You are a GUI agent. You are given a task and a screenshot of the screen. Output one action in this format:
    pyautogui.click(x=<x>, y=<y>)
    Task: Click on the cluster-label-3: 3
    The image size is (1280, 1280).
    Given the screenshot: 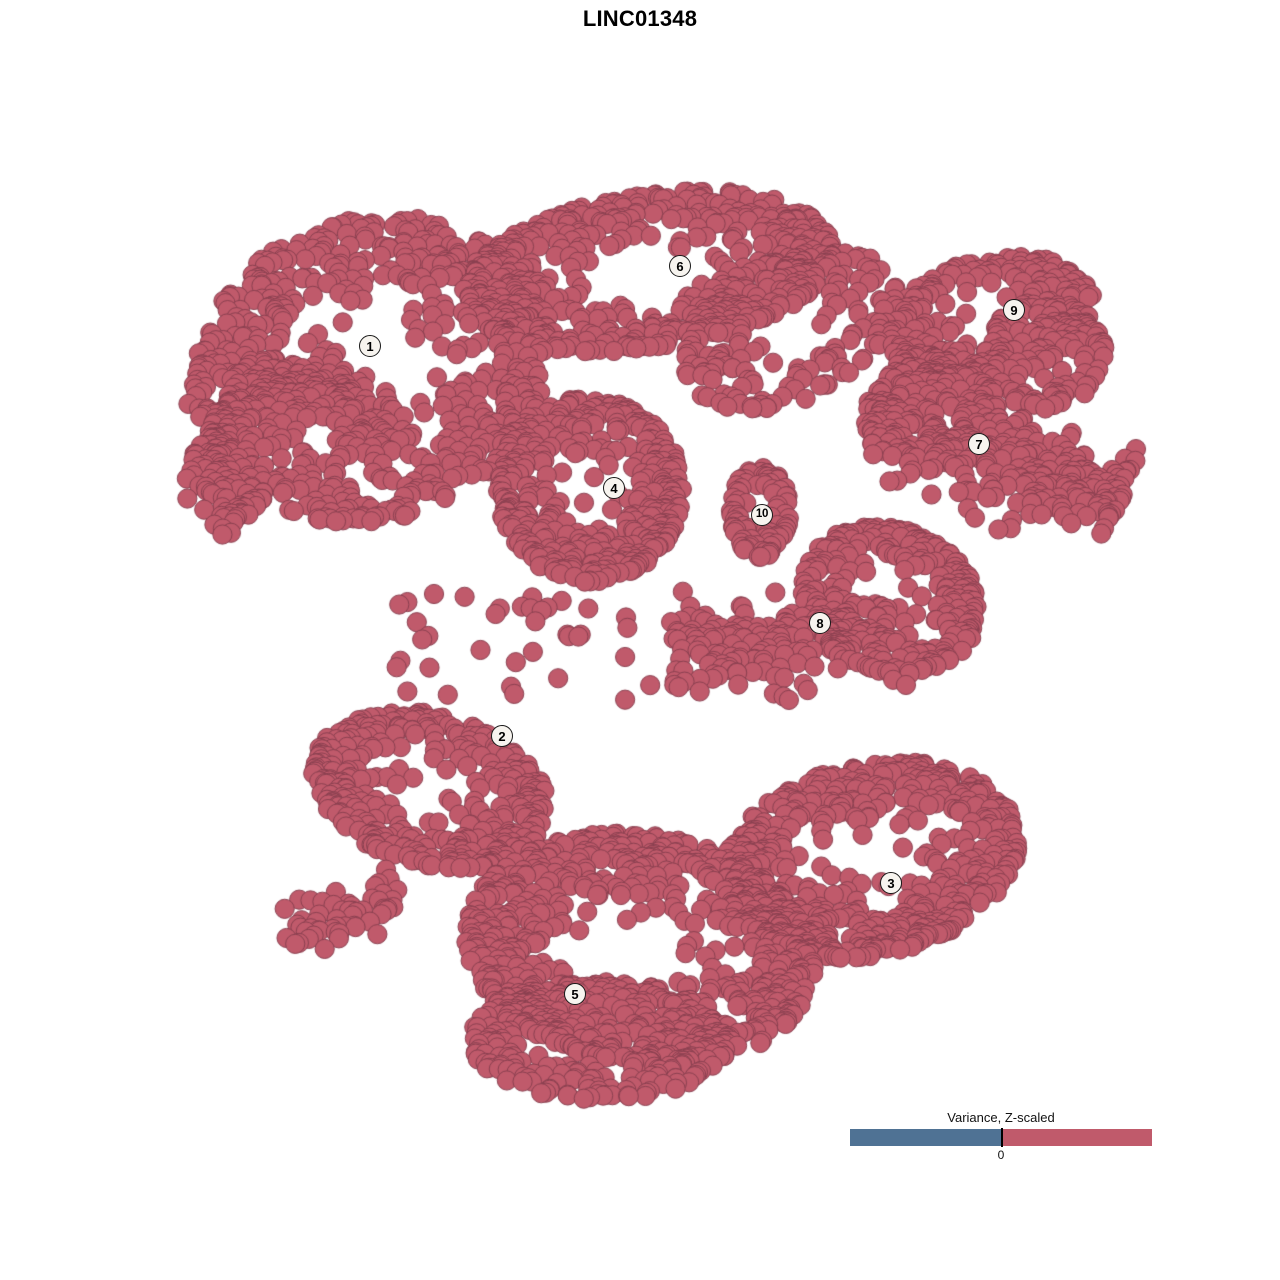 What is the action you would take?
    pyautogui.click(x=891, y=883)
    